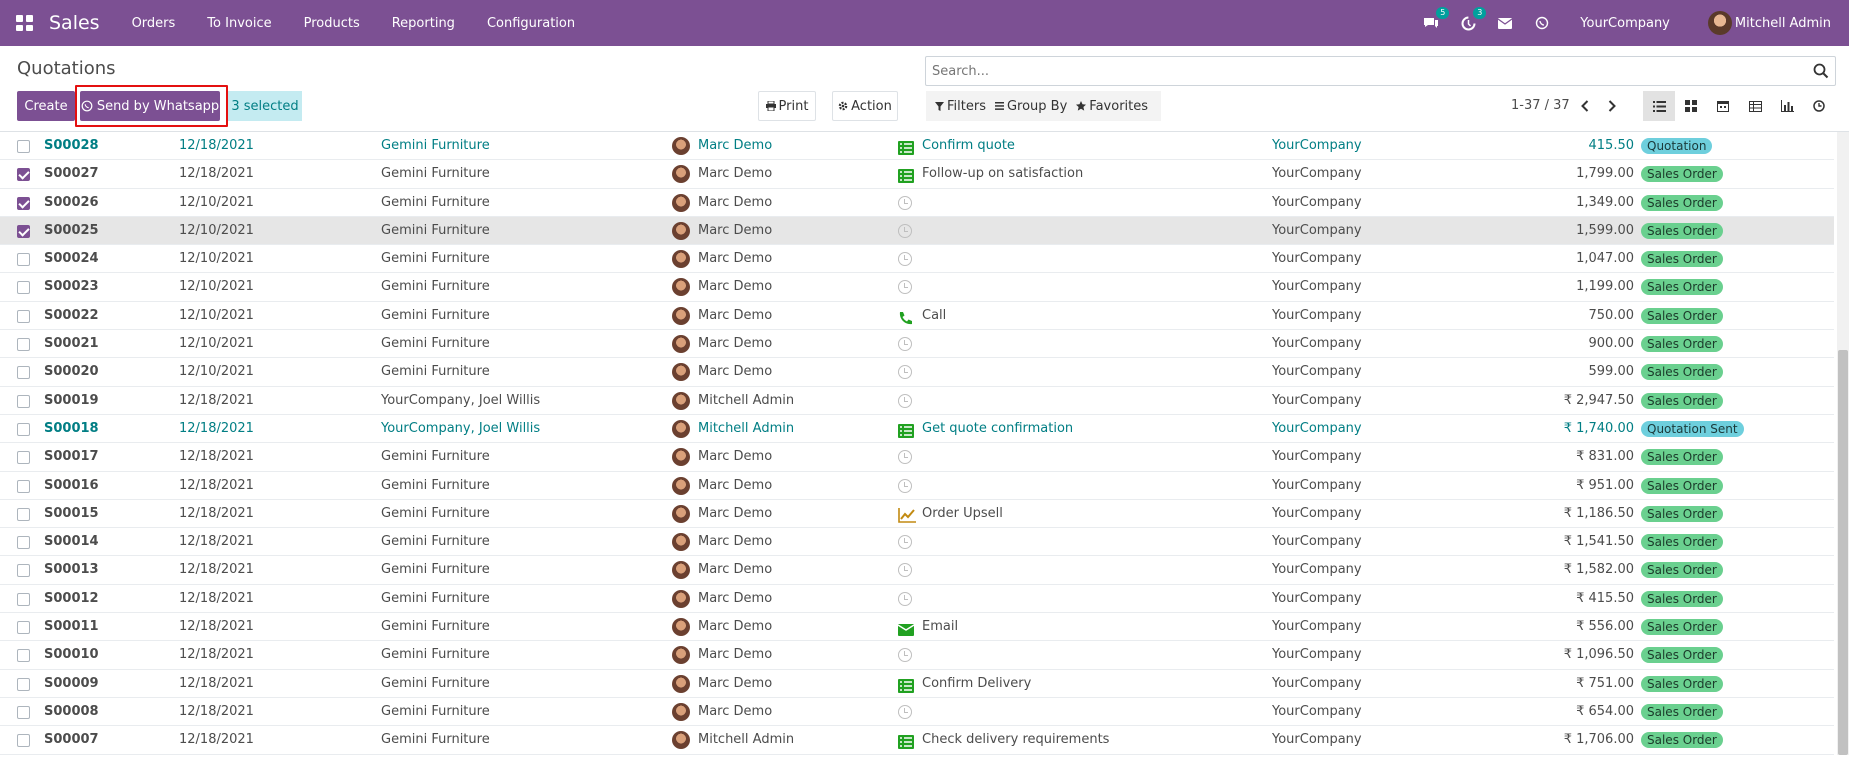  Describe the element at coordinates (1723, 106) in the screenshot. I see `calendar-view-button` at that location.